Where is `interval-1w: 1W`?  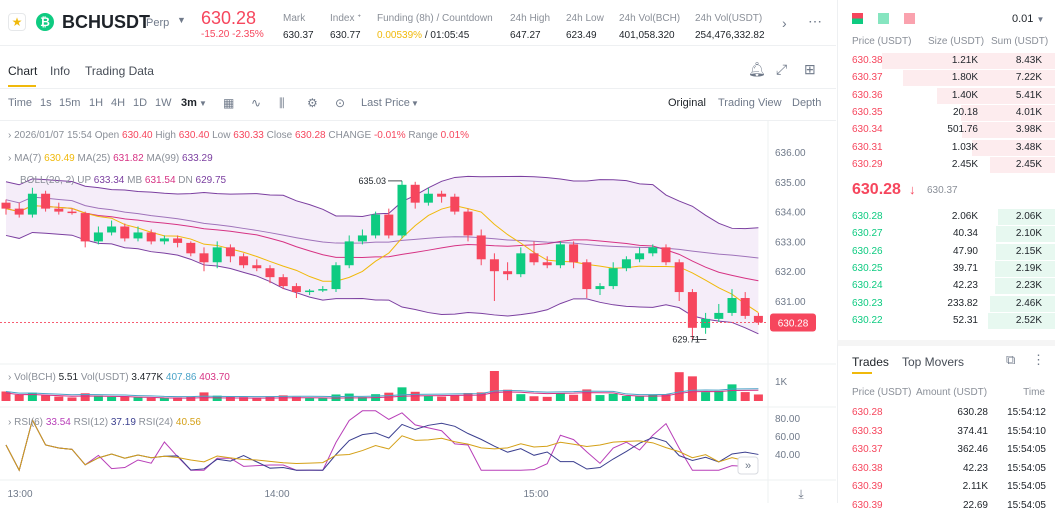
interval-1w: 1W is located at coordinates (163, 103).